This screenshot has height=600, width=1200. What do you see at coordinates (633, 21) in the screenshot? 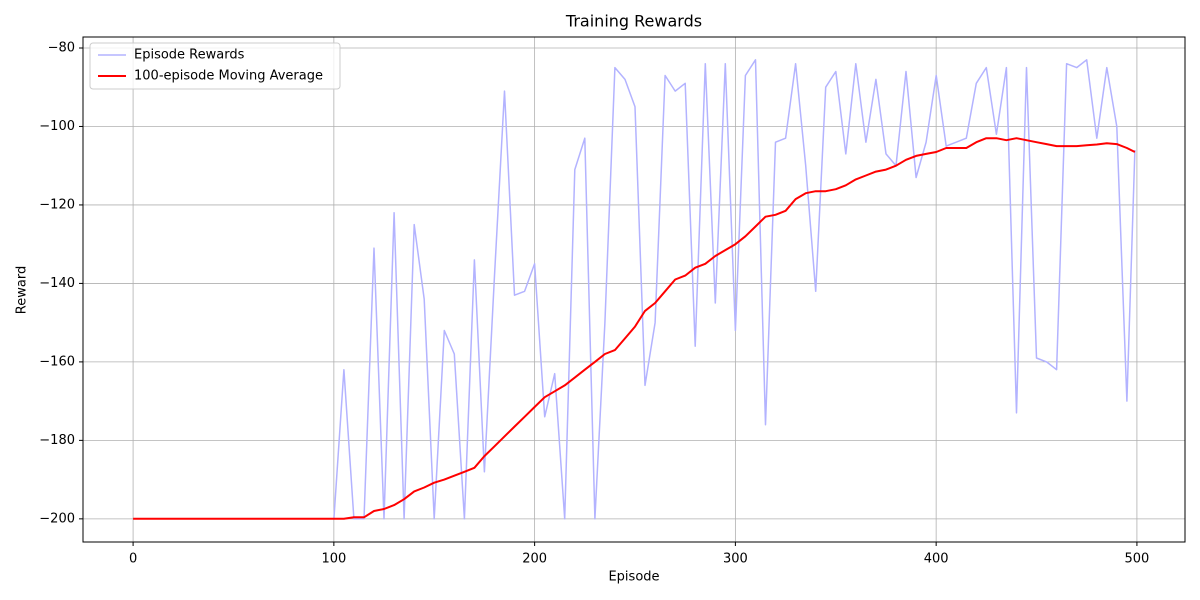
I see `chart-title: Training Rewards` at bounding box center [633, 21].